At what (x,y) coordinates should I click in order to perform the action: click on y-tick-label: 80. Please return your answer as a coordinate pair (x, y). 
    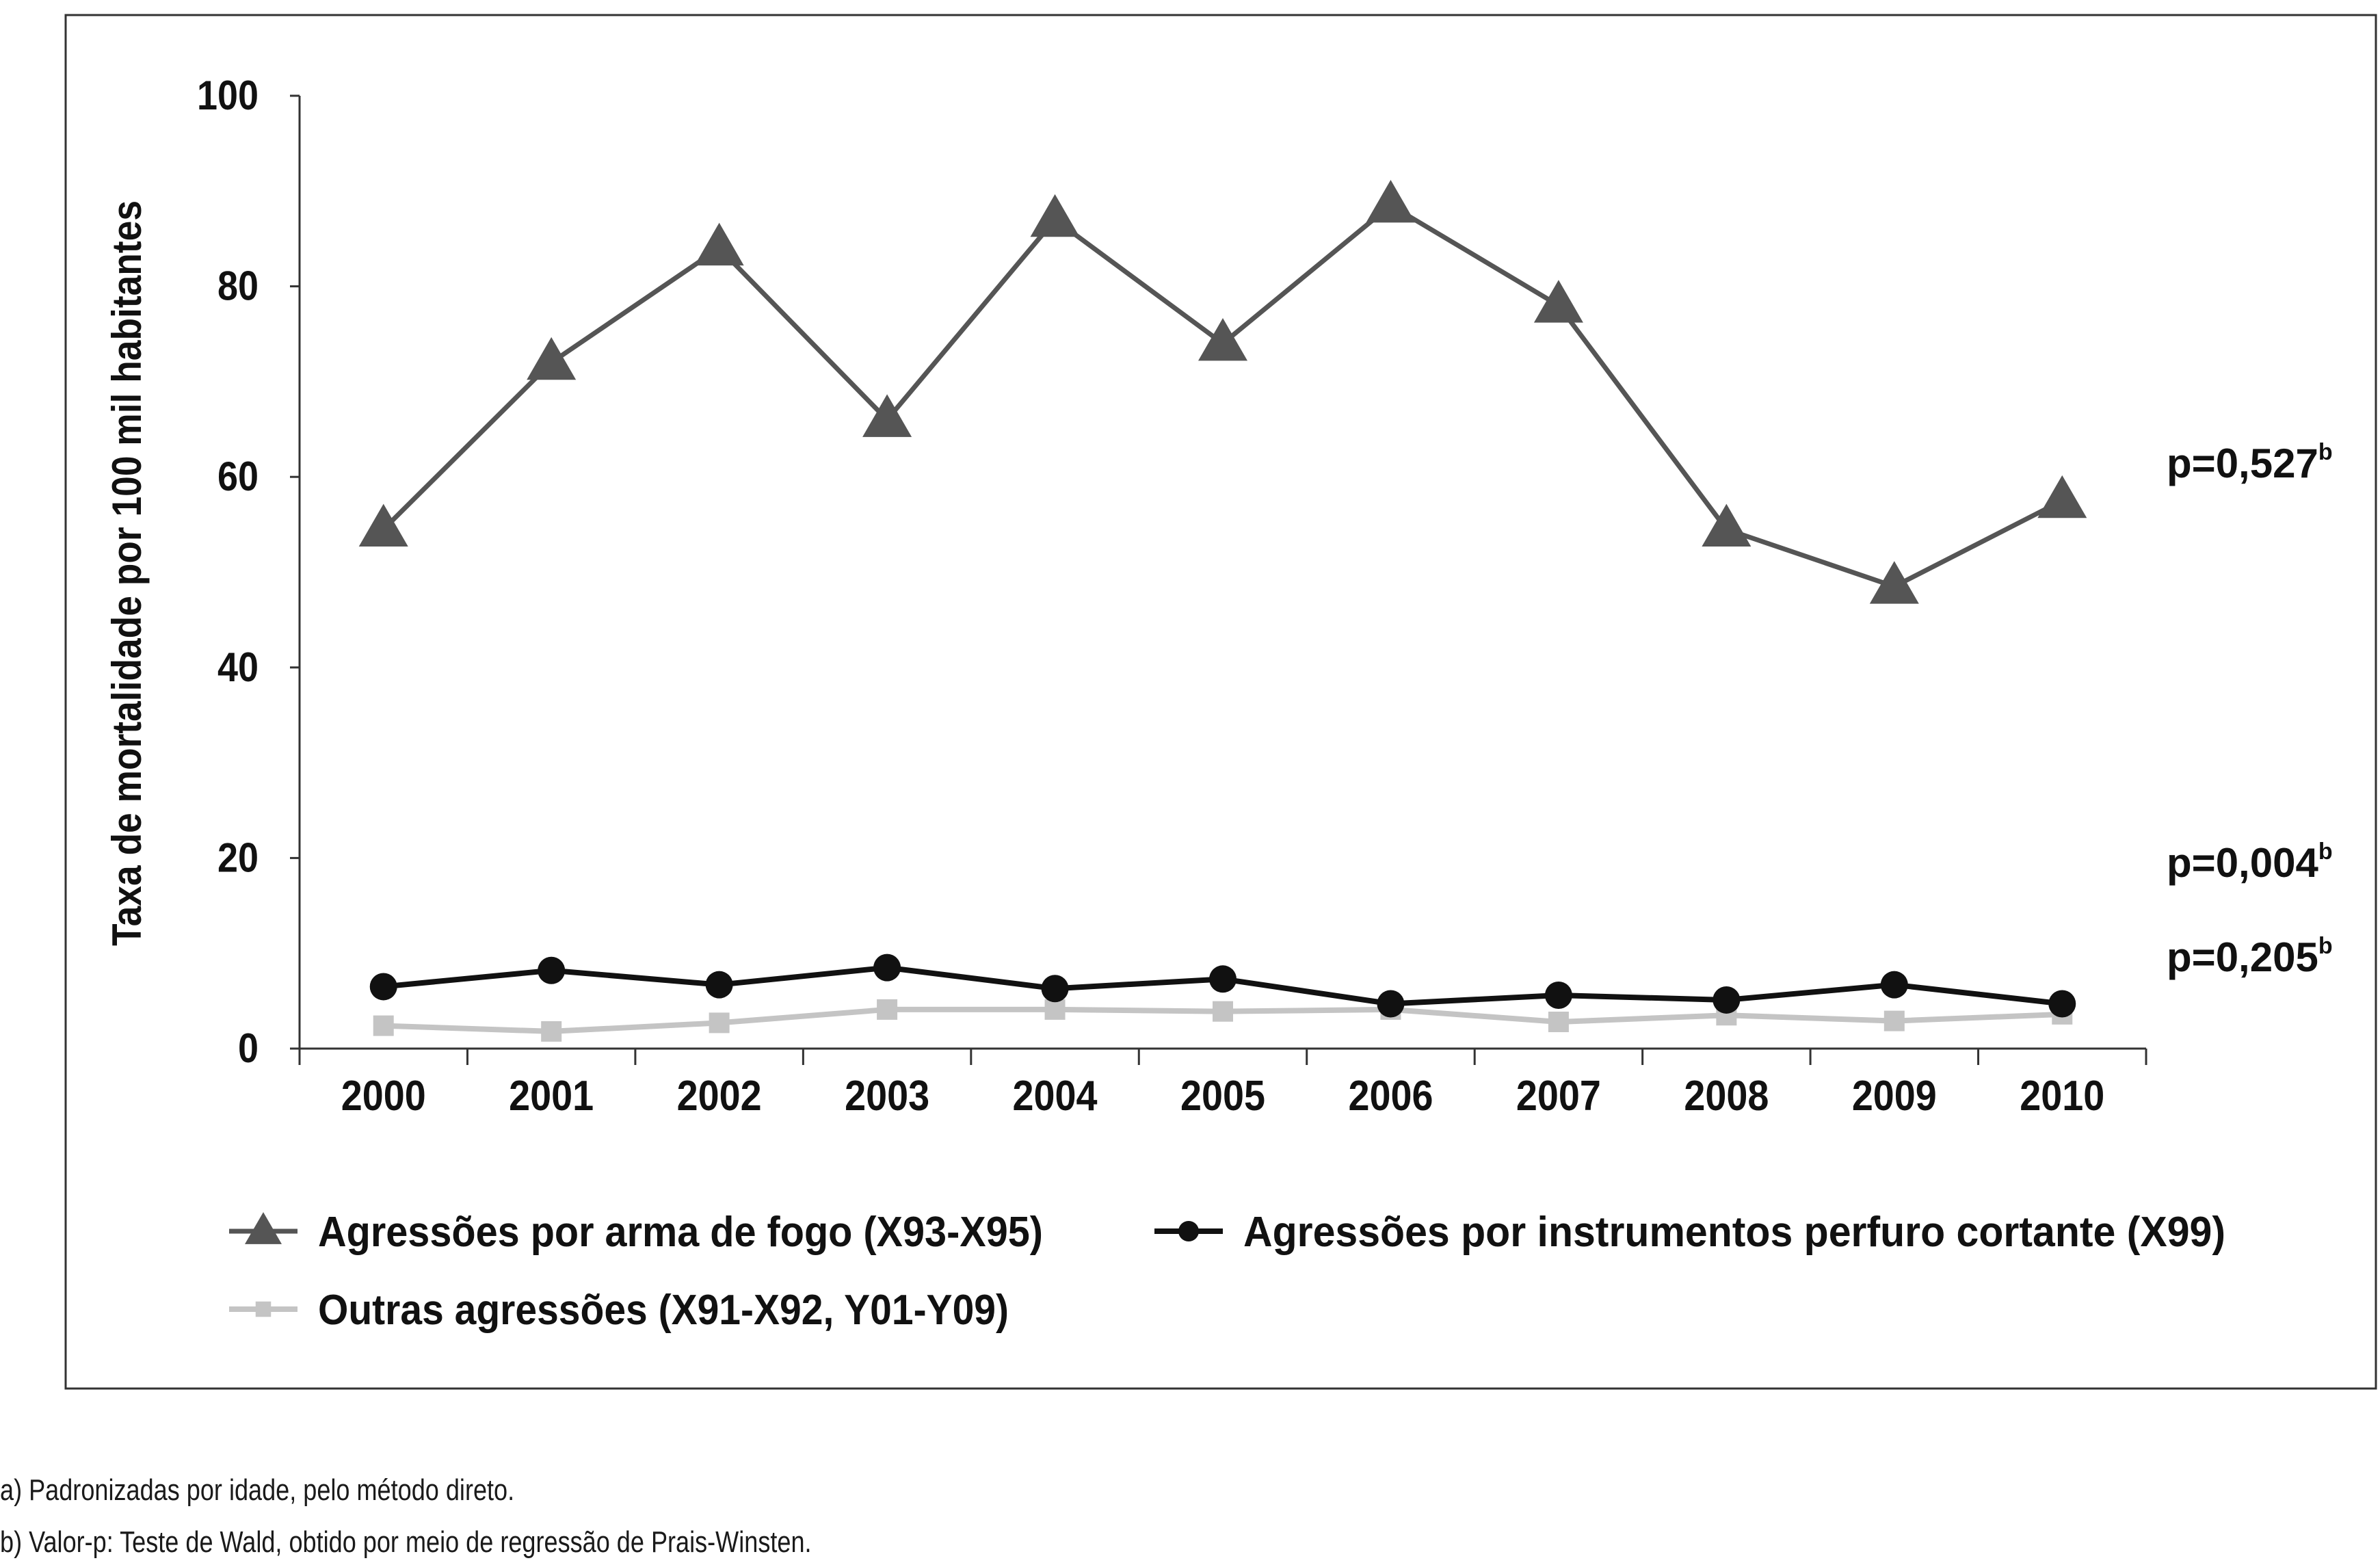
    Looking at the image, I should click on (238, 286).